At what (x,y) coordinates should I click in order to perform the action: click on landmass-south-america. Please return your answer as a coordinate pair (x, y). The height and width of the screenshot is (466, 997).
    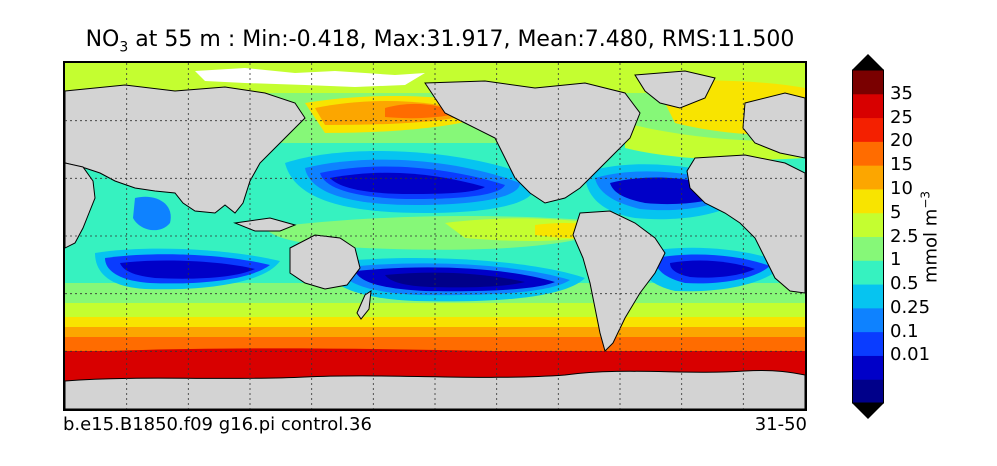
    Looking at the image, I should click on (619, 281).